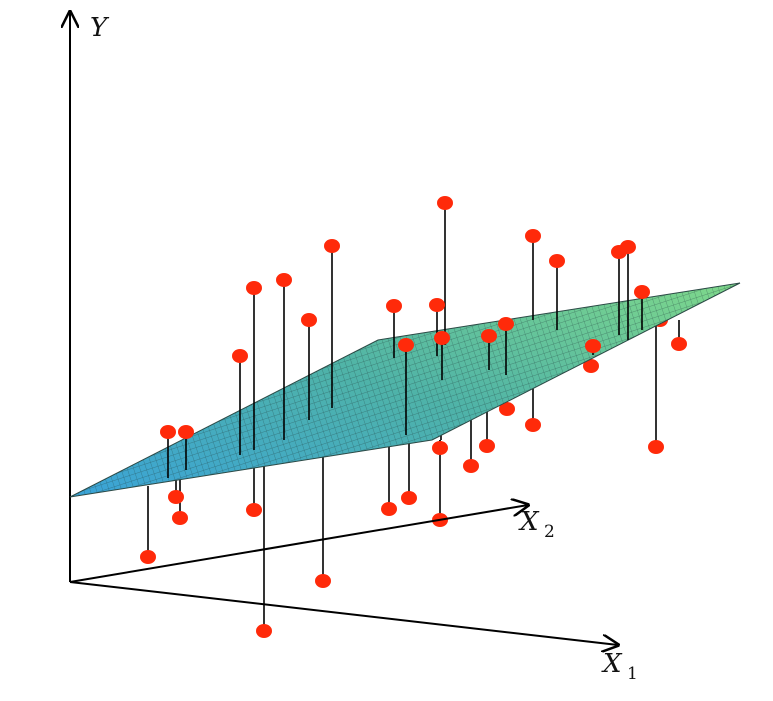  What do you see at coordinates (298, 544) in the screenshot?
I see `x2-axis` at bounding box center [298, 544].